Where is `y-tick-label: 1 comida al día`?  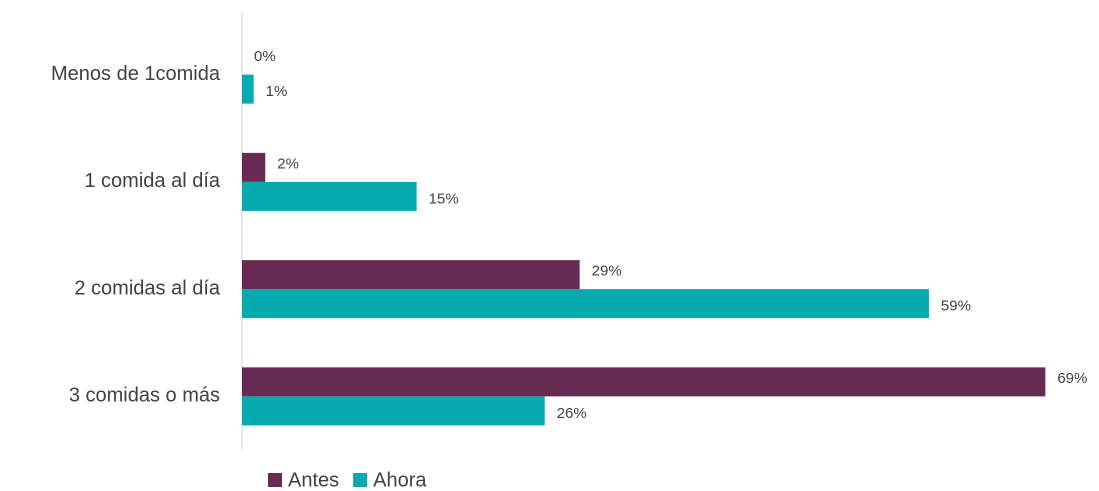
y-tick-label: 1 comida al día is located at coordinates (152, 181).